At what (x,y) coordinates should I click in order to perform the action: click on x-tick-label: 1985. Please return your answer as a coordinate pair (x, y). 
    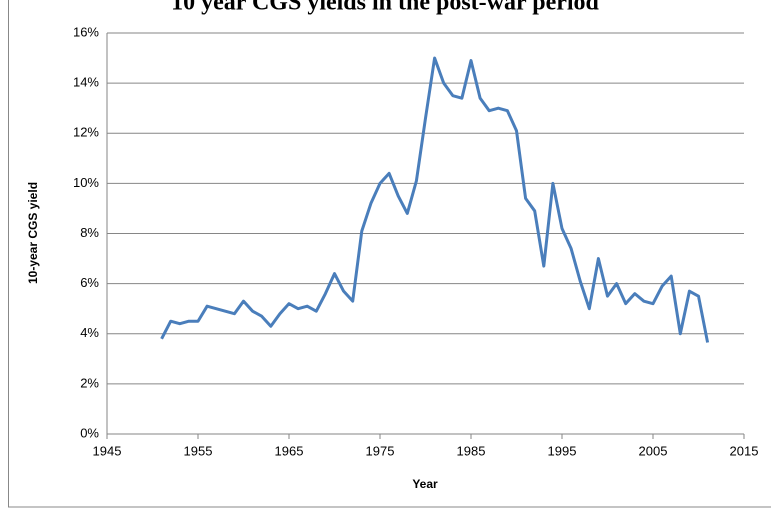
    Looking at the image, I should click on (471, 450).